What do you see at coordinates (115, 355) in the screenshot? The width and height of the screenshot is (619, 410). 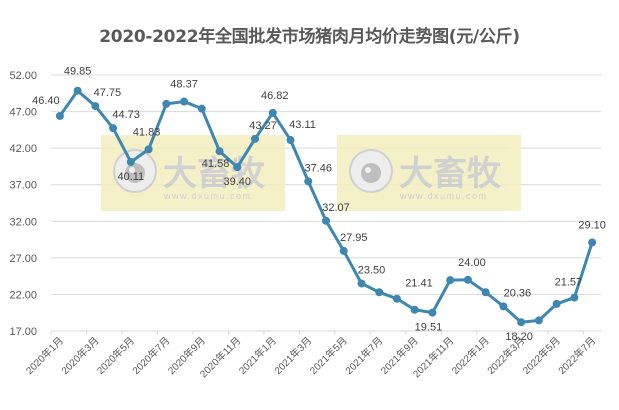 I see `x-tick-label: 2020年5月` at bounding box center [115, 355].